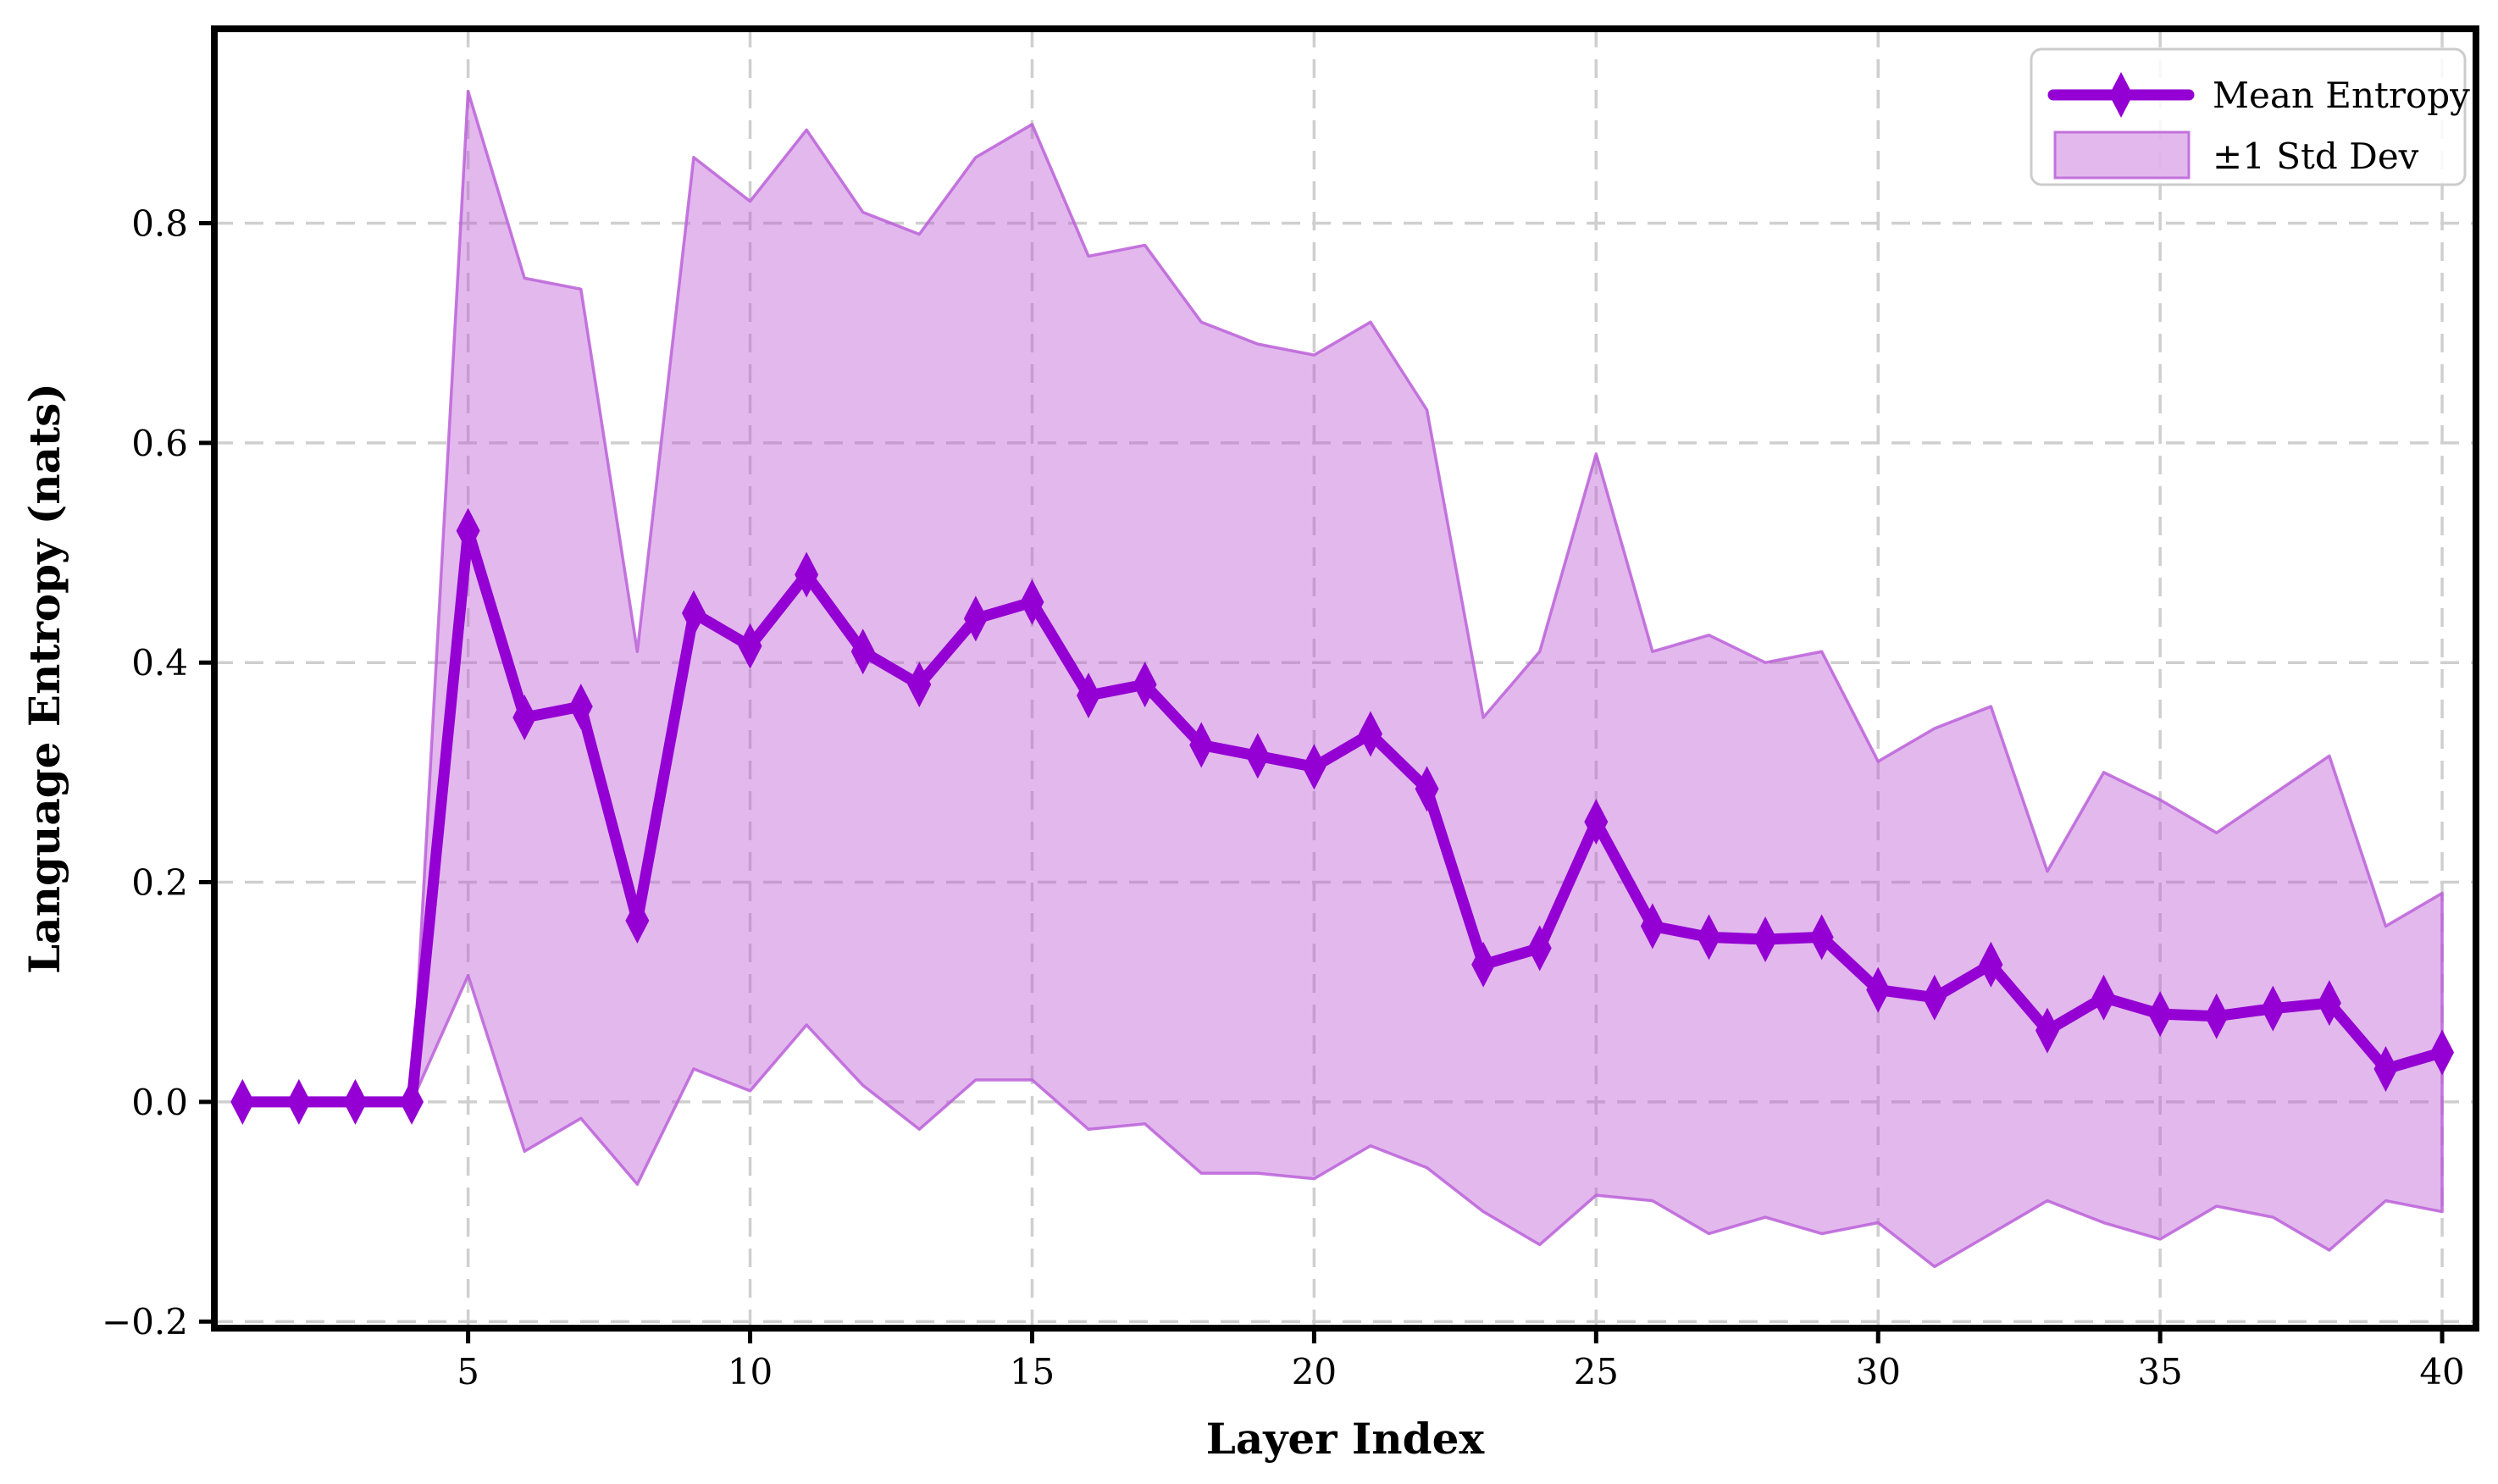  Describe the element at coordinates (2121, 95) in the screenshot. I see `legend-diamond-marker` at that location.